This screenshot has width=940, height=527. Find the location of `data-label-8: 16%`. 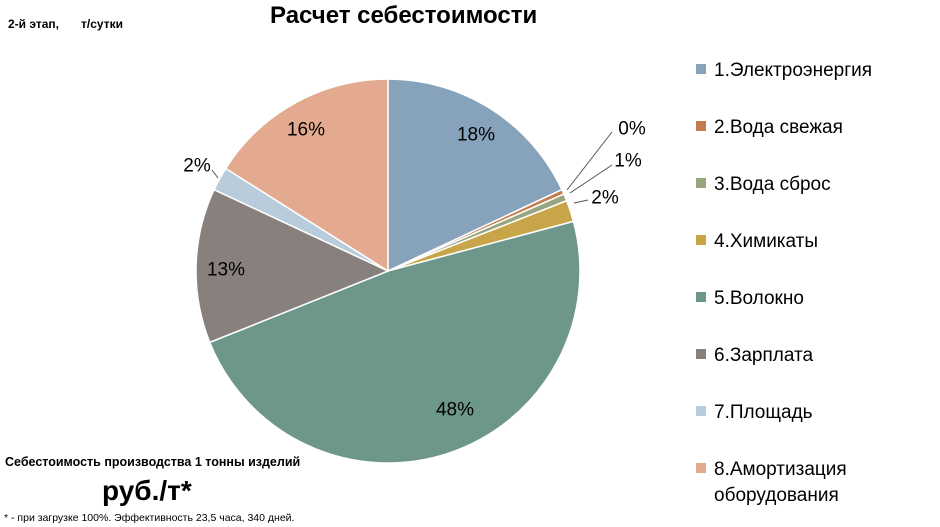

data-label-8: 16% is located at coordinates (306, 130).